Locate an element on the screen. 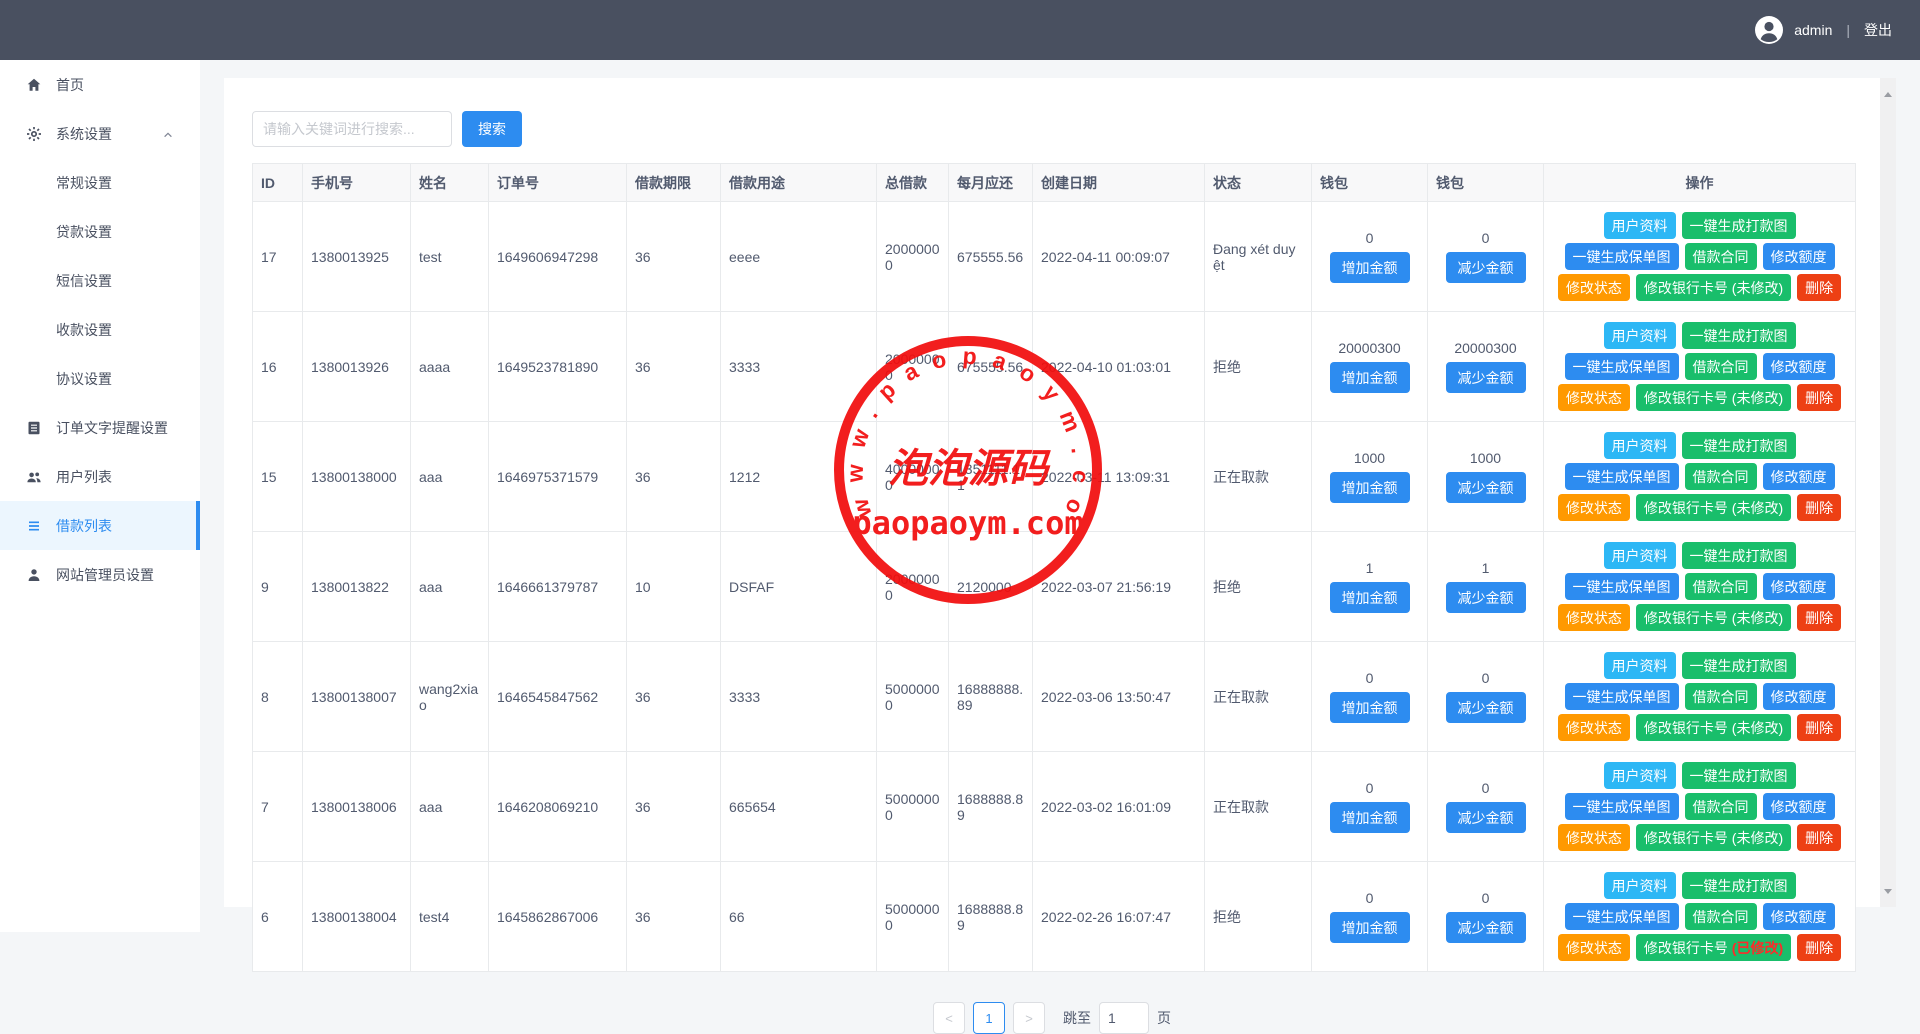  pagination-page-1: 1 is located at coordinates (989, 1018).